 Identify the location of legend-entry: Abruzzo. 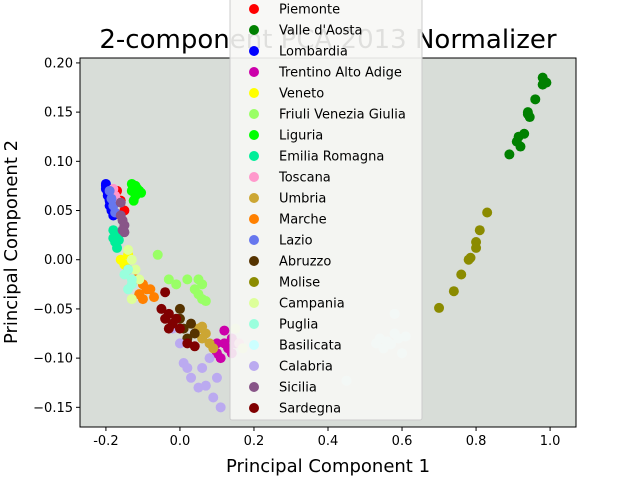
(290, 262).